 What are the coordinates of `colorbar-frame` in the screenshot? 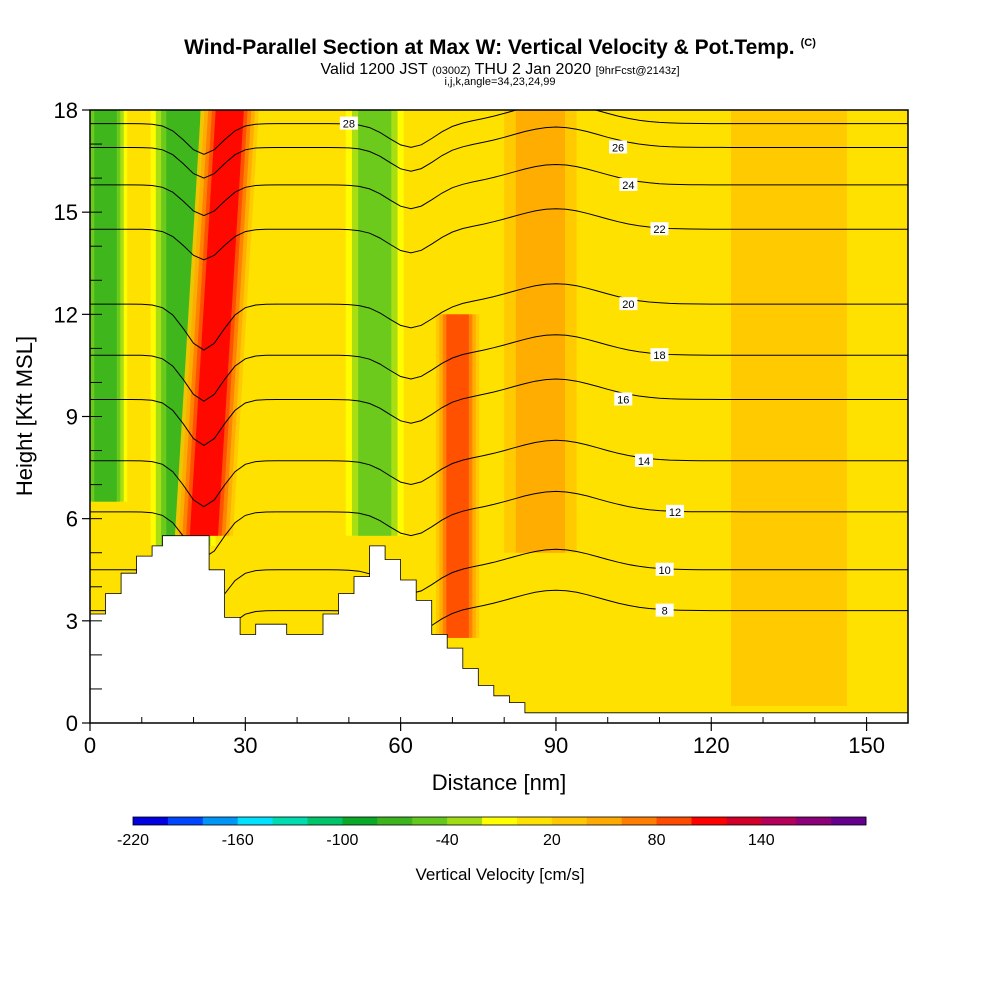 It's located at (499, 821).